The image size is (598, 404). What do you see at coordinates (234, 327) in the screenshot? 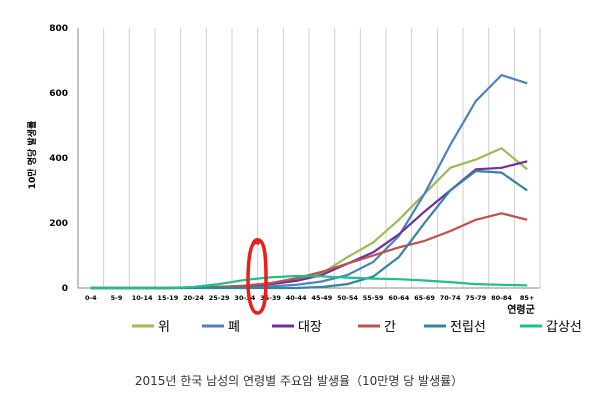
I see `legend-label: 폐` at bounding box center [234, 327].